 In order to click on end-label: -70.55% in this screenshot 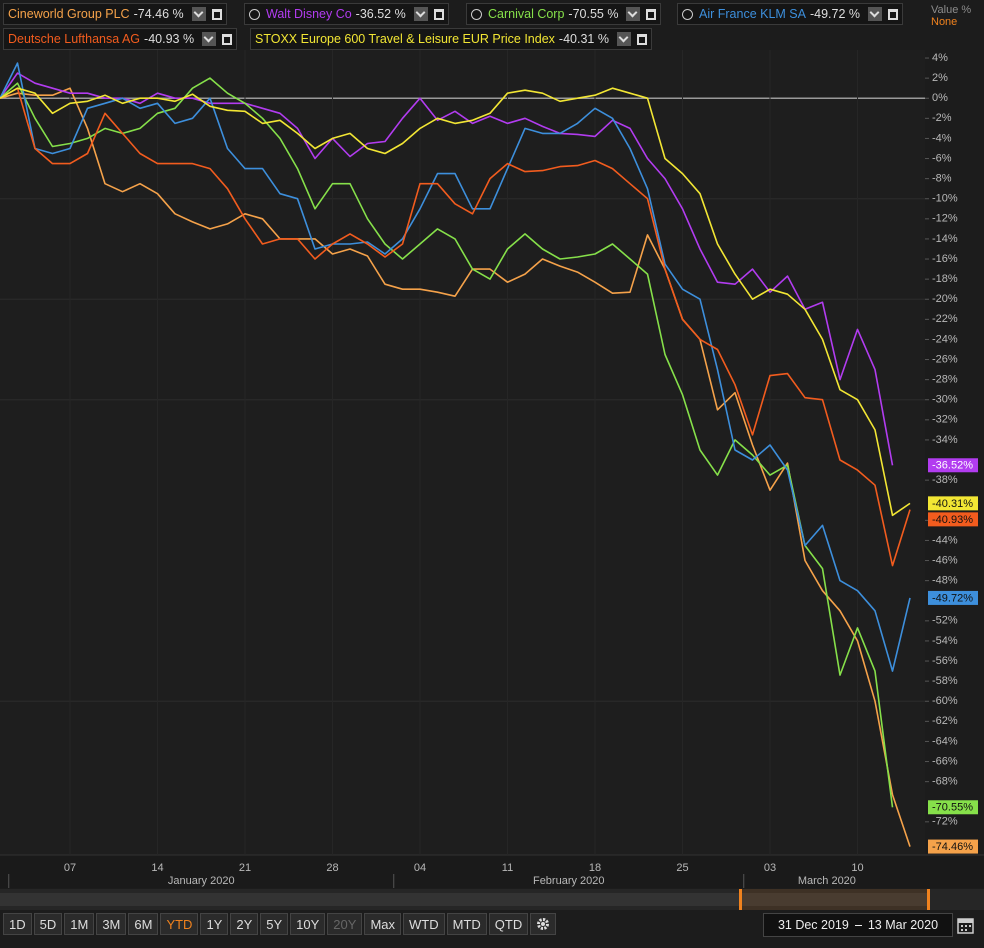, I will do `click(952, 808)`.